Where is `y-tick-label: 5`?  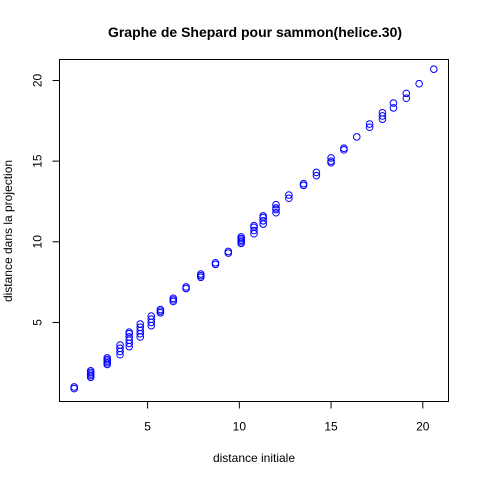 y-tick-label: 5 is located at coordinates (38, 322).